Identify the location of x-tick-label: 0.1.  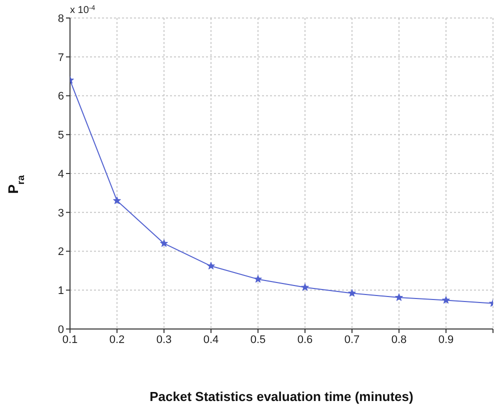
(70, 340).